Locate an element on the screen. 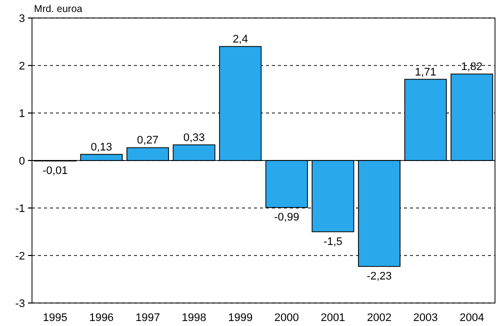 This screenshot has height=326, width=498. x-tick-label: 1999 is located at coordinates (240, 318).